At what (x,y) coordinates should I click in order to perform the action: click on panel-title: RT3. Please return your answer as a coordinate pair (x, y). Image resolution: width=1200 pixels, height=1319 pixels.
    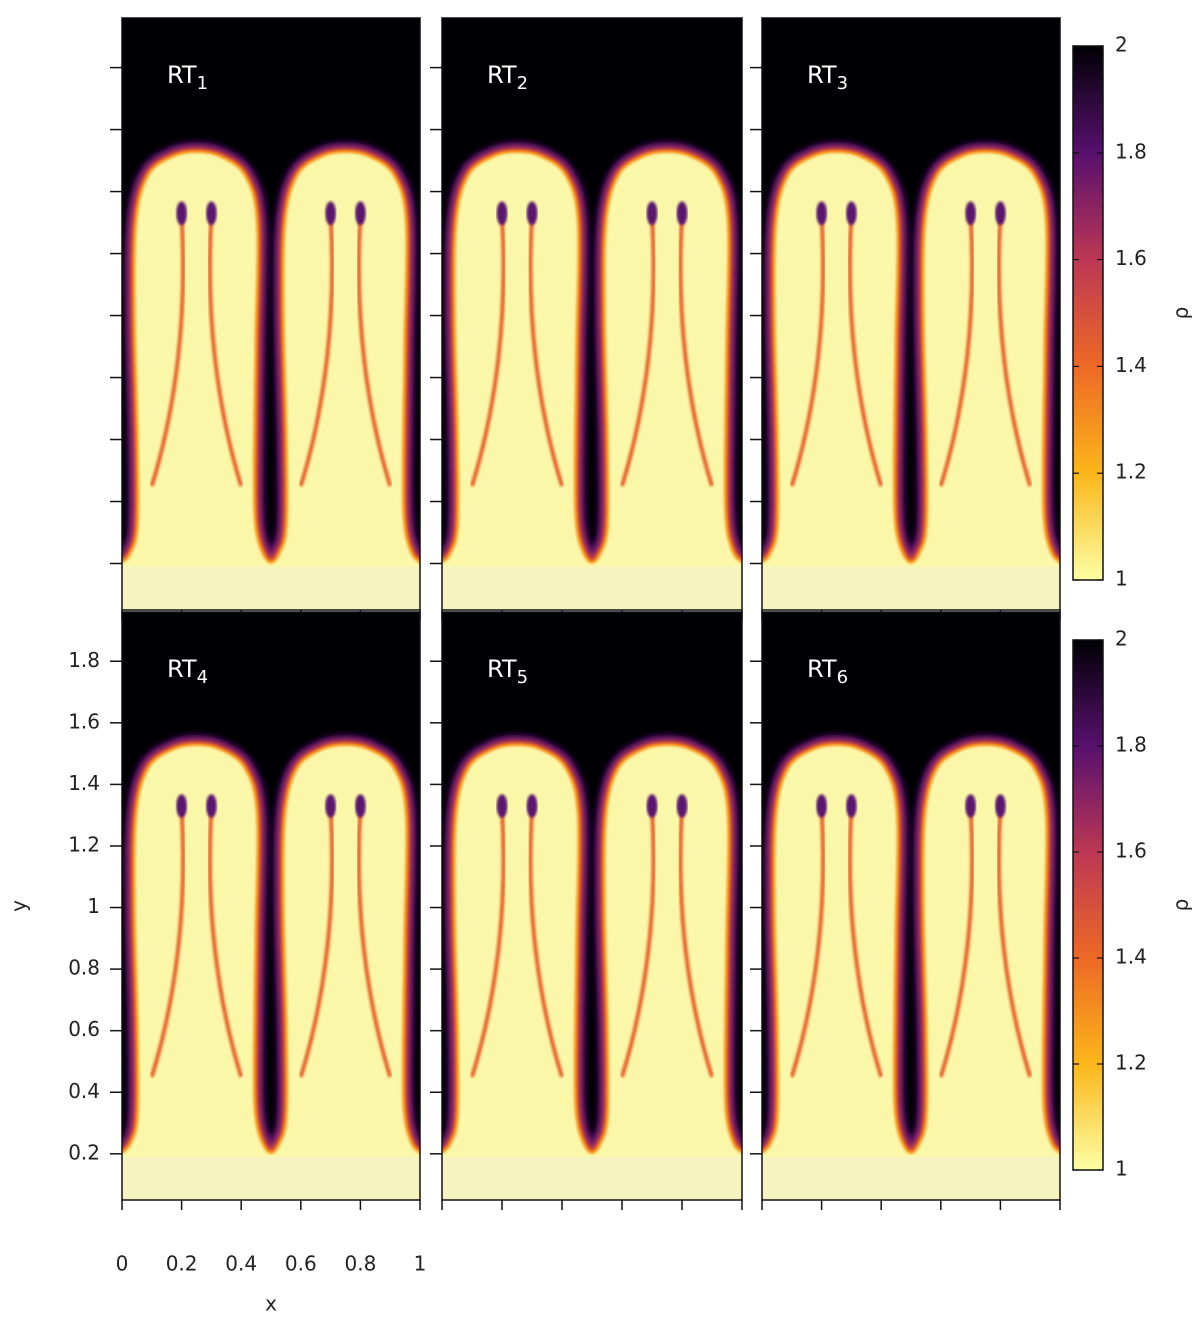
    Looking at the image, I should click on (827, 77).